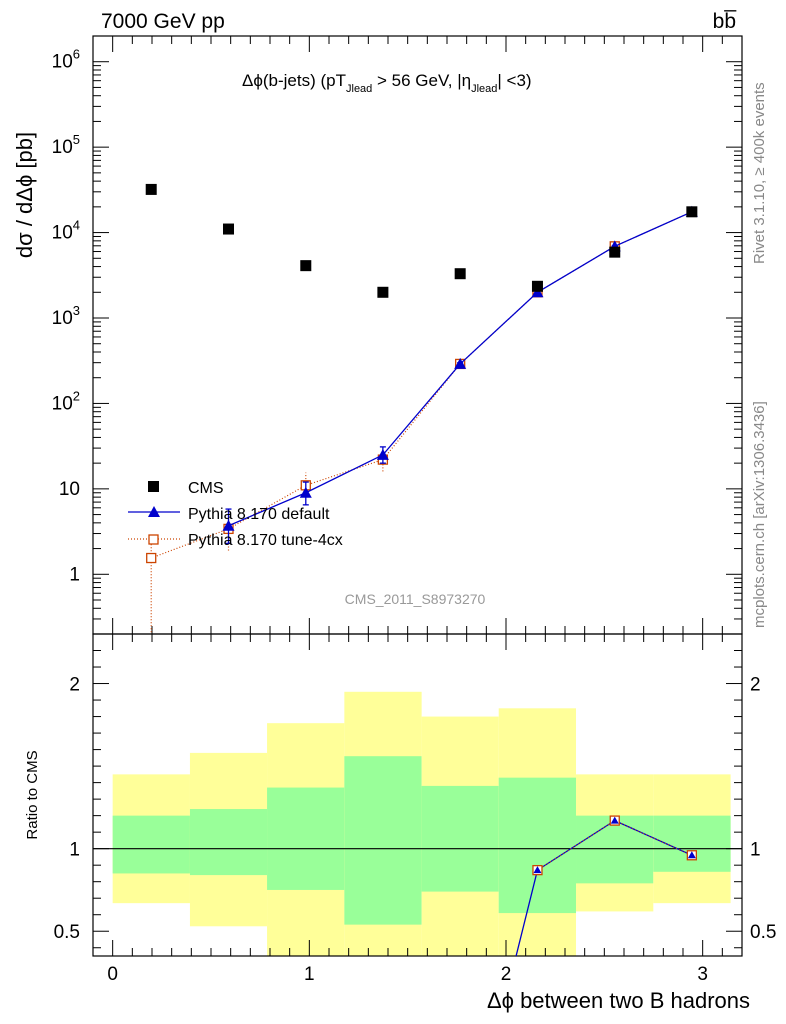 This screenshot has height=1024, width=786. What do you see at coordinates (755, 685) in the screenshot?
I see `ratio-y-tick-label-right: 2` at bounding box center [755, 685].